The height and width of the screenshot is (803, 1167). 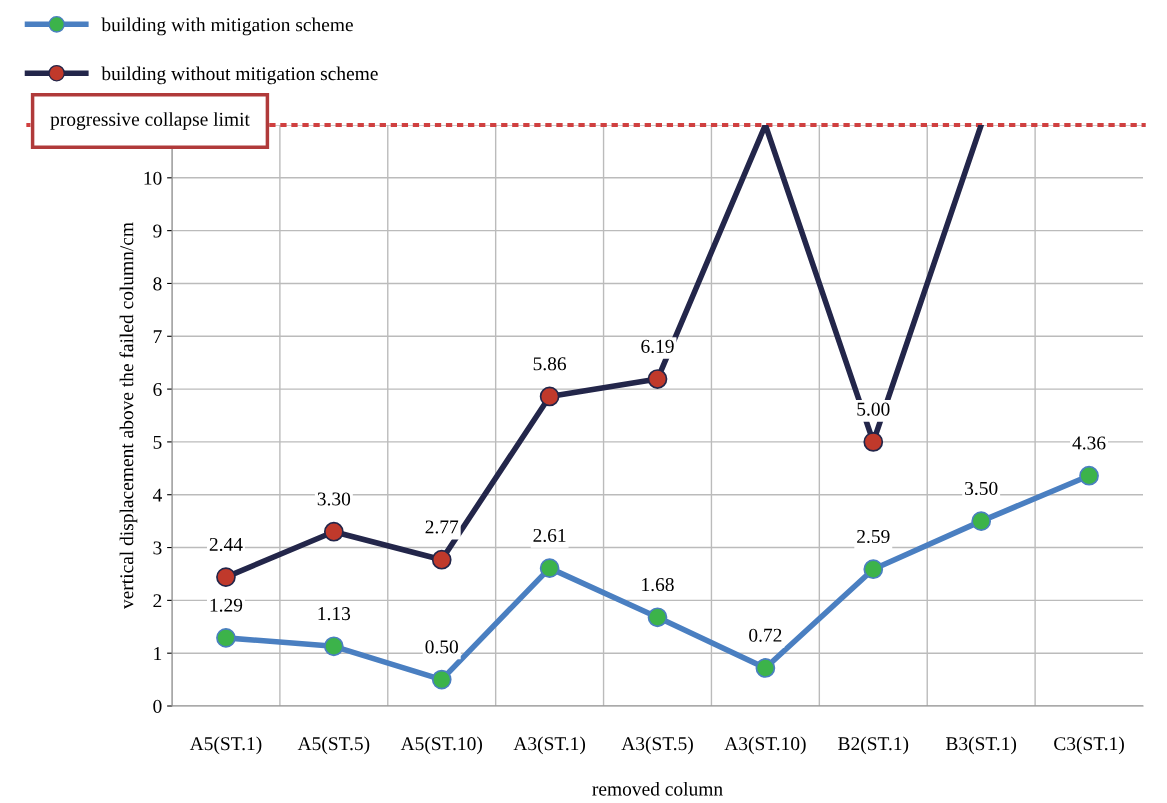 What do you see at coordinates (334, 614) in the screenshot?
I see `data-label: 1.13` at bounding box center [334, 614].